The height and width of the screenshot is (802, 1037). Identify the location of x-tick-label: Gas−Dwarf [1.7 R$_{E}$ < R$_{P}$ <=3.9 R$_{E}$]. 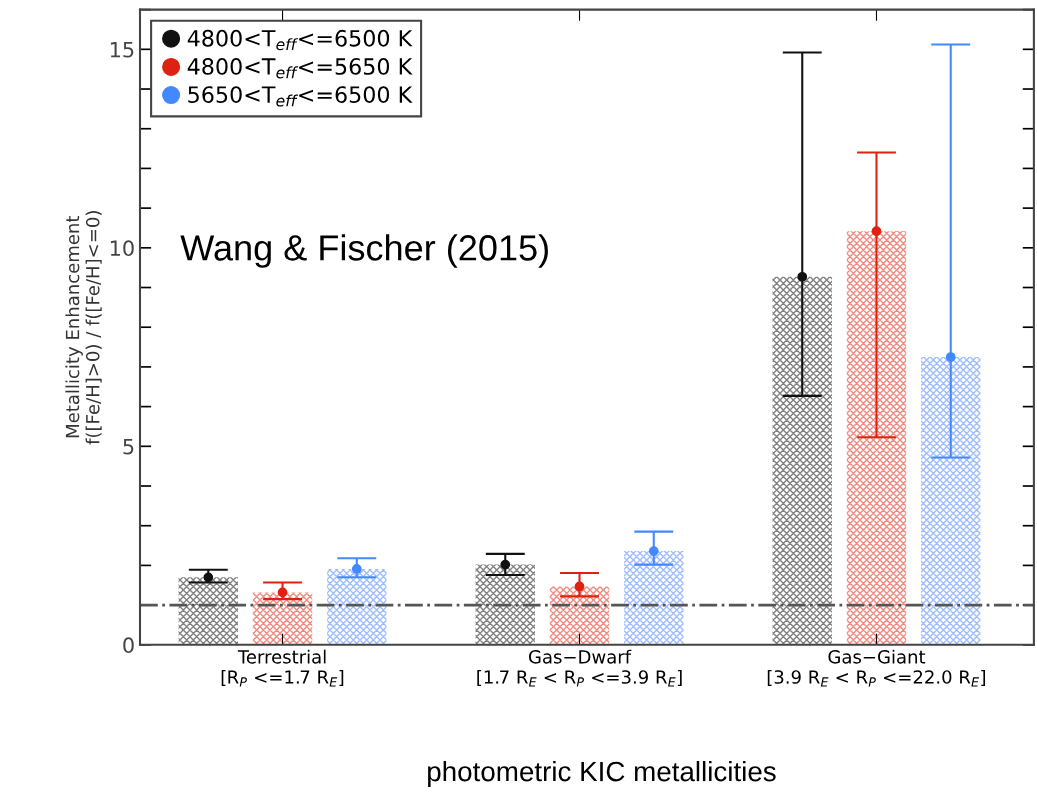
(579, 668).